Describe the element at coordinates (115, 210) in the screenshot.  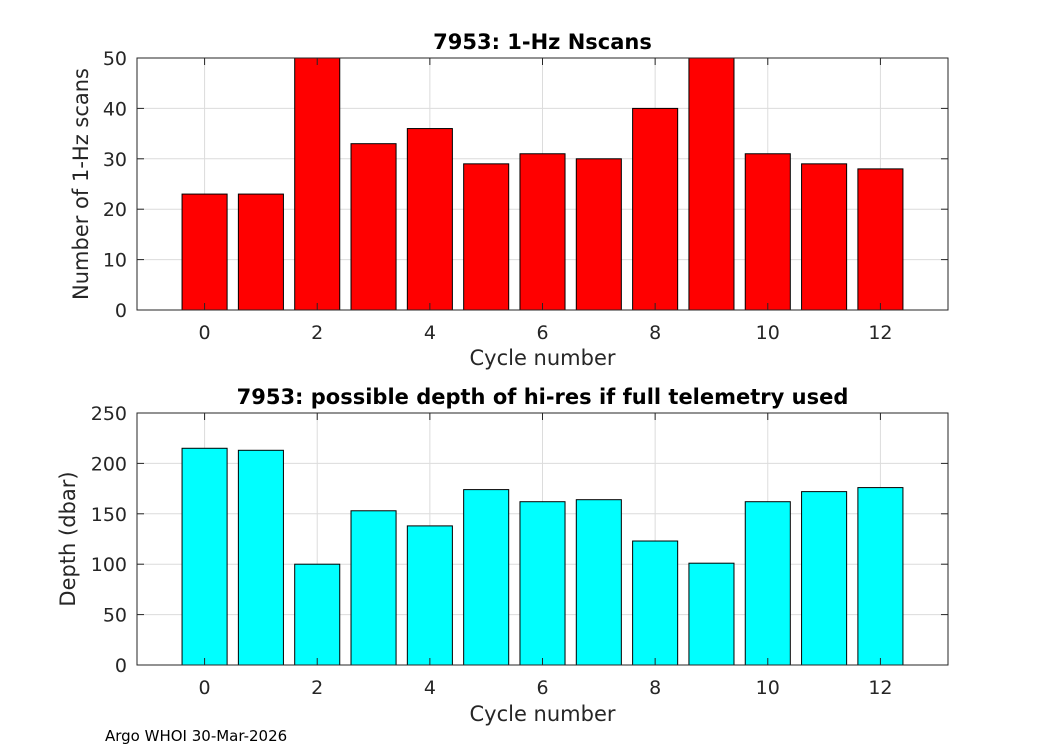
I see `y-tick-label: 20` at that location.